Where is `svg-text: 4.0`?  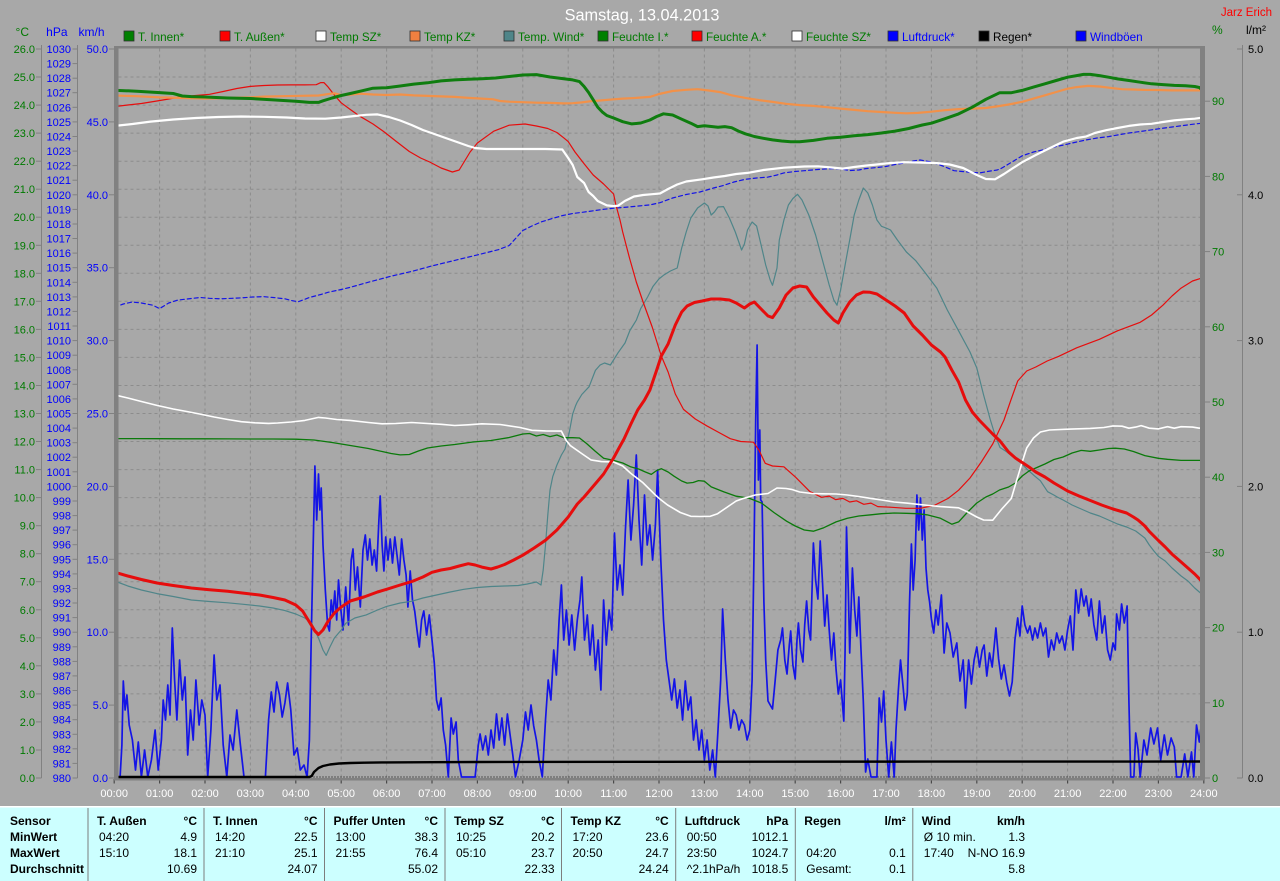 svg-text: 4.0 is located at coordinates (1255, 196).